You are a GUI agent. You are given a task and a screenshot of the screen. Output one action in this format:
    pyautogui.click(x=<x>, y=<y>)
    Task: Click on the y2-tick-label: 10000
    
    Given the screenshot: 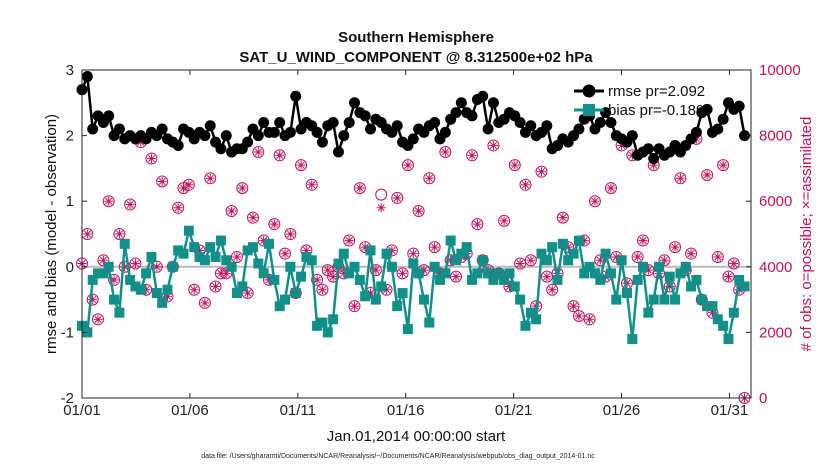 What is the action you would take?
    pyautogui.click(x=780, y=70)
    